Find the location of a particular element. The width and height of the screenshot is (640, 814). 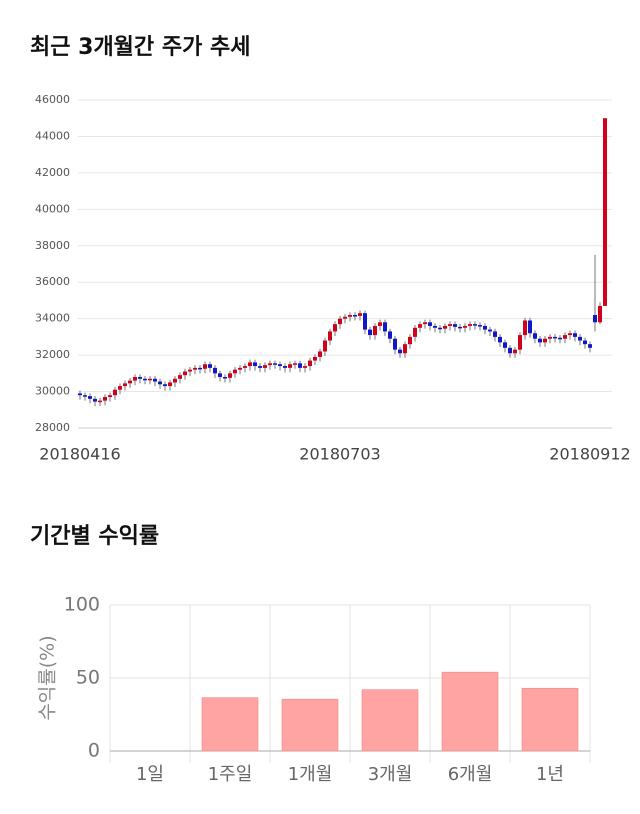

y-tick-label: 42000 is located at coordinates (52, 172).